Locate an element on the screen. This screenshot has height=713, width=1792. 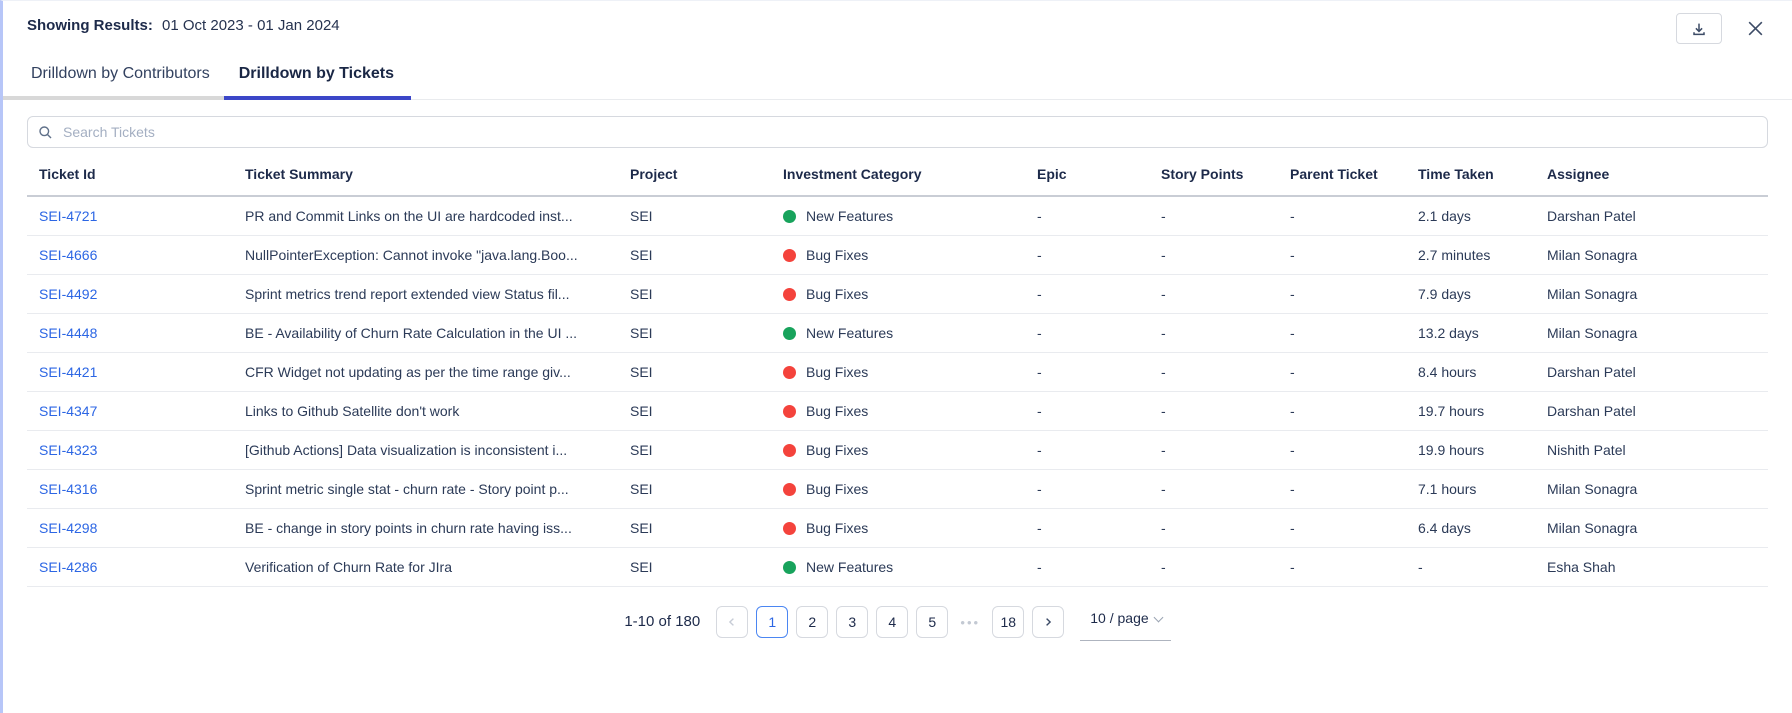
page-button-18: 18 is located at coordinates (1008, 621).